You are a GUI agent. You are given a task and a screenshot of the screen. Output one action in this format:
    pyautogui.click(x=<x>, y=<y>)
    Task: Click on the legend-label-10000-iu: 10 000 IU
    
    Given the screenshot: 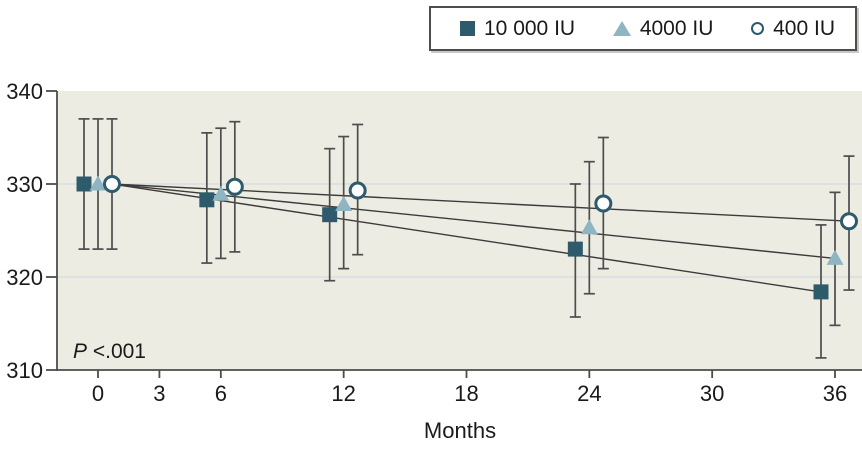 What is the action you would take?
    pyautogui.click(x=530, y=28)
    